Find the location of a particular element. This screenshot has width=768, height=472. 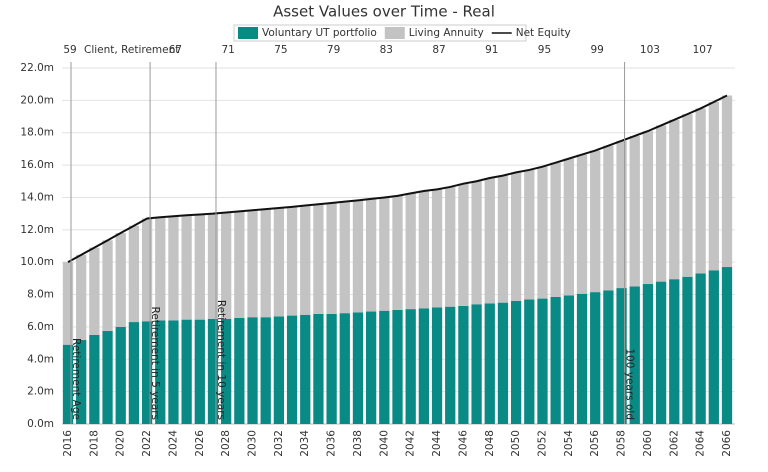

y-tick-label: 18.0m is located at coordinates (37, 133).